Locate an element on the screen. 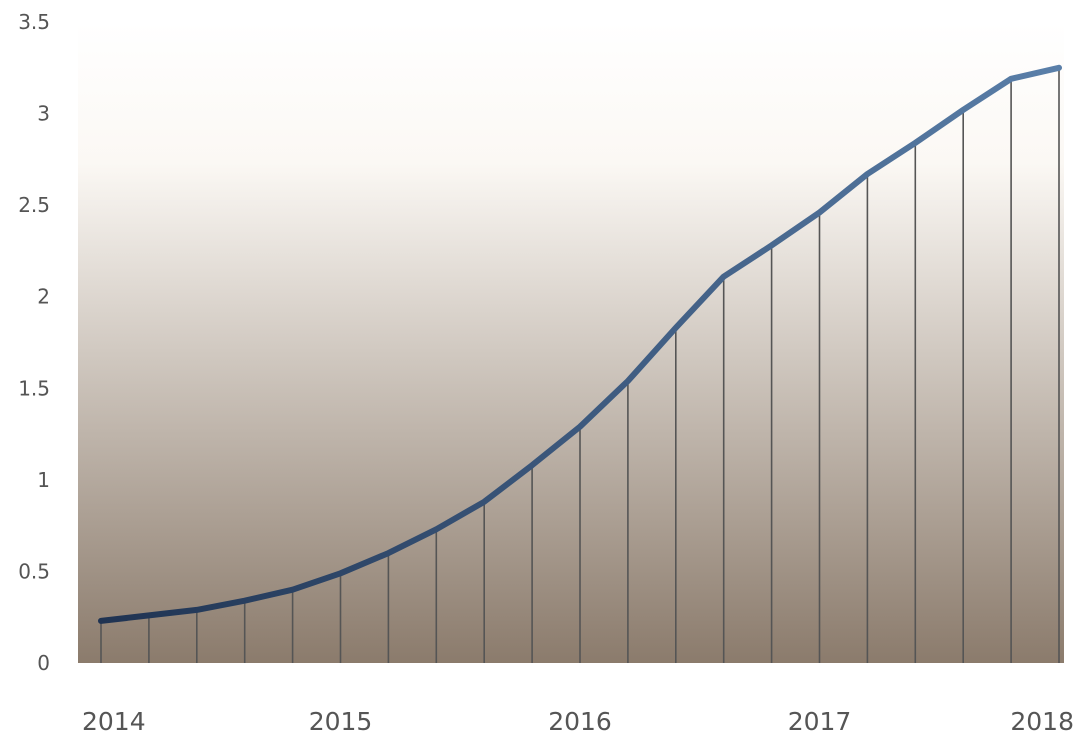  y-axis: 0 0.5 1 1.5 2 2.5 3 3.5 is located at coordinates (34, 342).